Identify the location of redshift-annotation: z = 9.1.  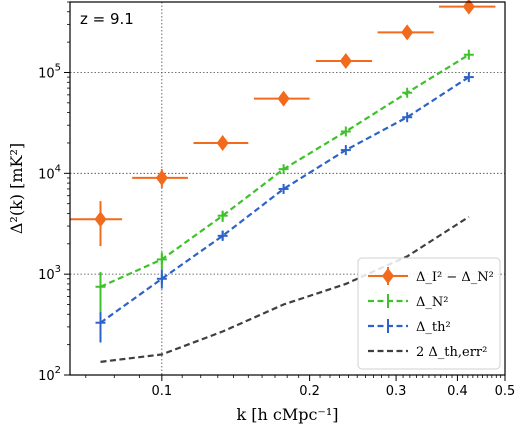
(107, 19).